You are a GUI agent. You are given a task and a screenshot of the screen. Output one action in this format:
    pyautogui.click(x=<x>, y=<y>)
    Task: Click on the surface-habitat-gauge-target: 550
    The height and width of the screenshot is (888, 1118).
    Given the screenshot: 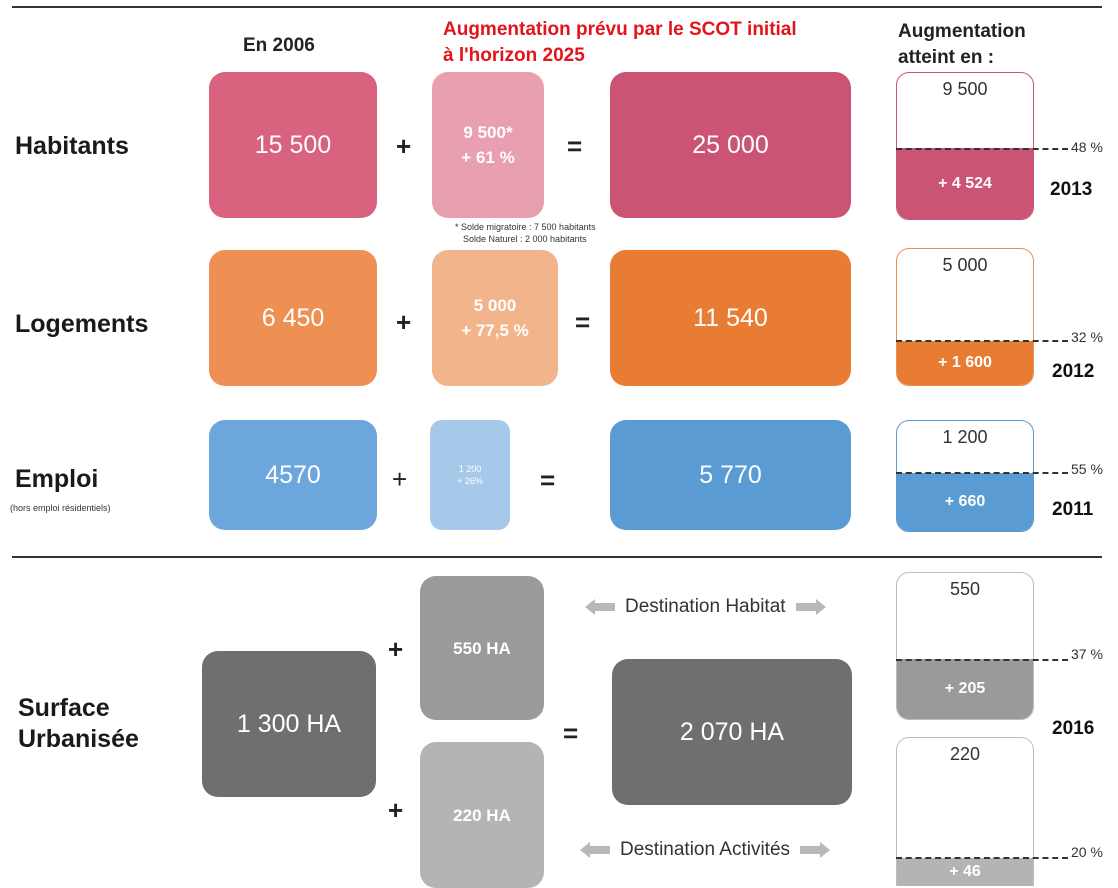 What is the action you would take?
    pyautogui.click(x=965, y=589)
    